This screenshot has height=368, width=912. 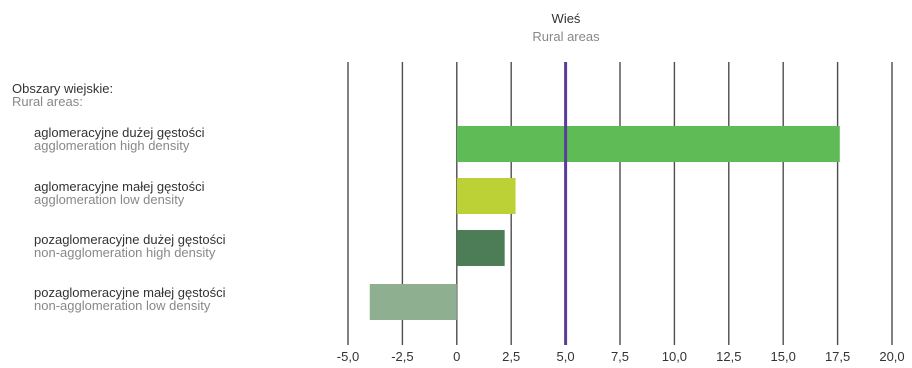 I want to click on category-label-pl: pozaglomeracyjne małej gęstości, so click(x=130, y=292).